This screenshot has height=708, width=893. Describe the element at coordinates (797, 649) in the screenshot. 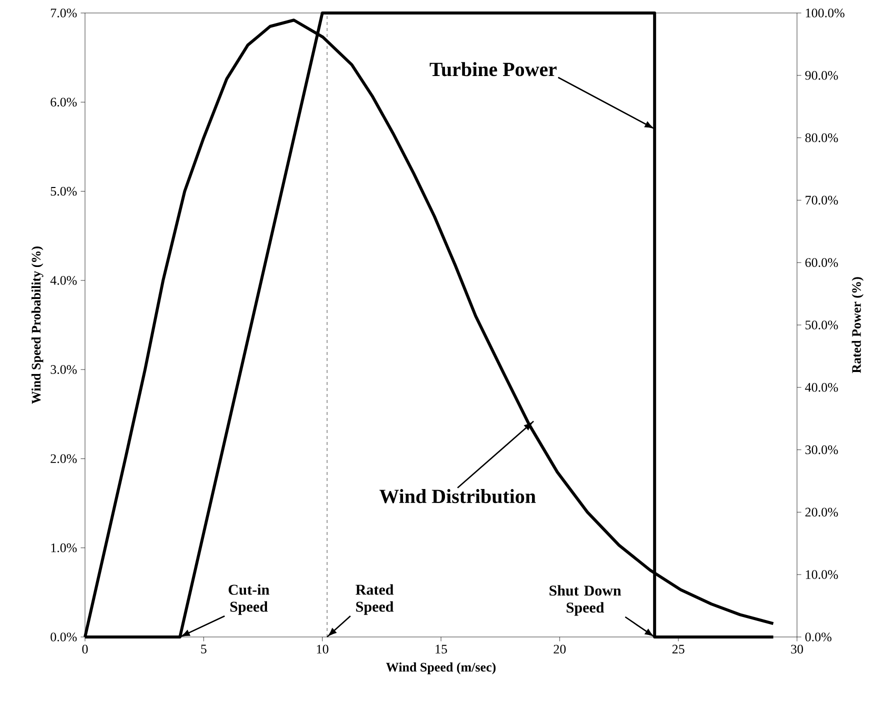

I see `x-tick-label: 30` at that location.